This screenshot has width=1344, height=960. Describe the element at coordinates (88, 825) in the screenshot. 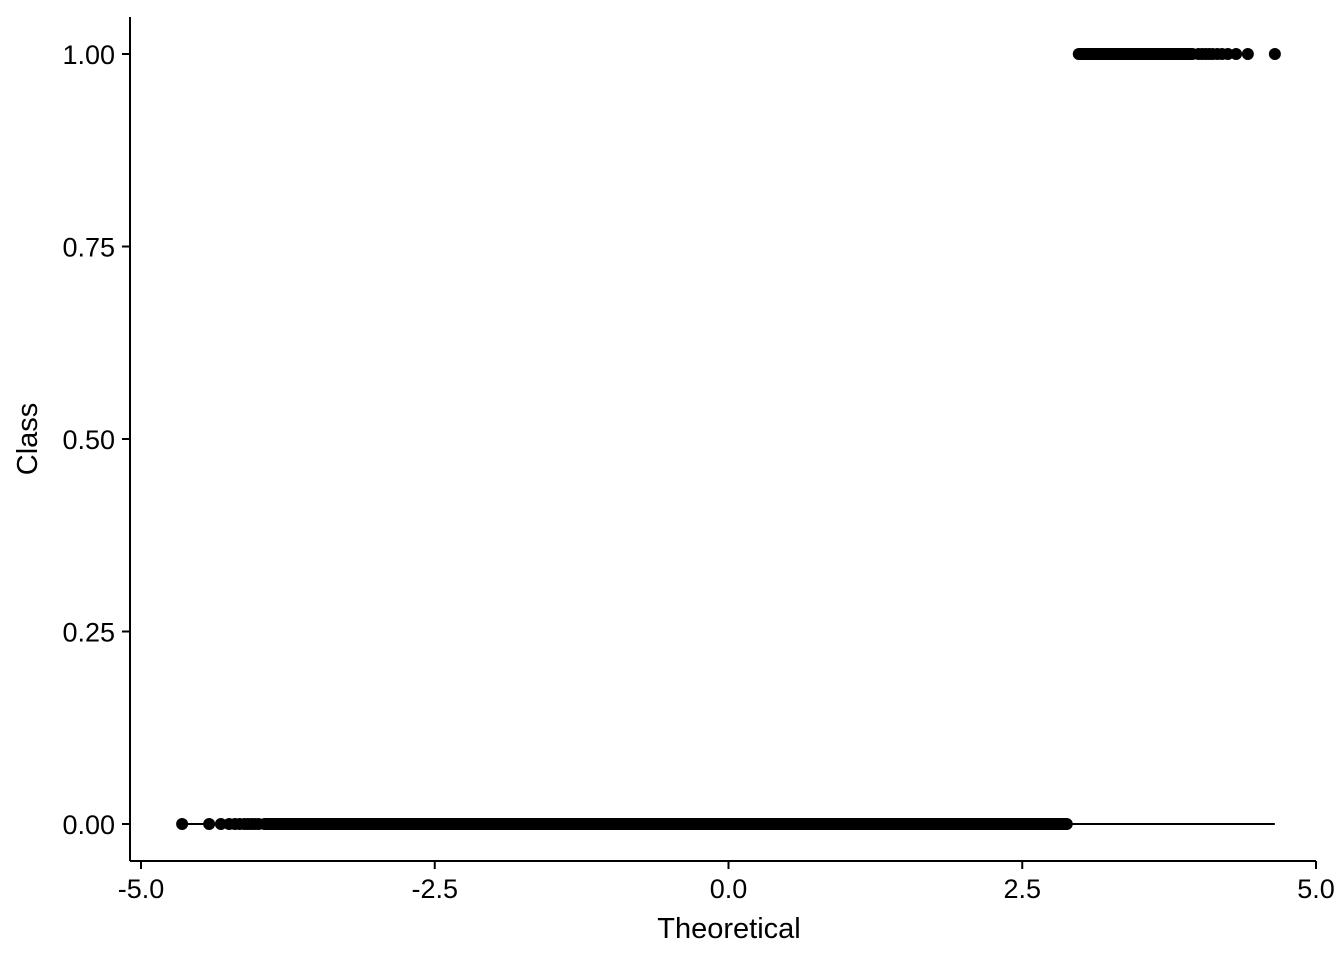

I see `y-tick-label: 0.00` at that location.